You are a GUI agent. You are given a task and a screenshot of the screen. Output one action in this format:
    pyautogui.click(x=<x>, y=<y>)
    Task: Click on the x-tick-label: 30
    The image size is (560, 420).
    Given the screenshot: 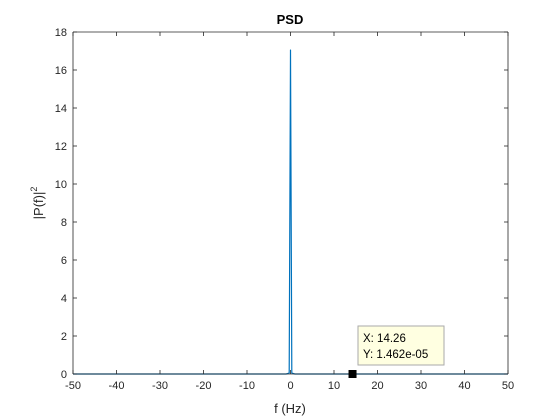 What is the action you would take?
    pyautogui.click(x=421, y=386)
    